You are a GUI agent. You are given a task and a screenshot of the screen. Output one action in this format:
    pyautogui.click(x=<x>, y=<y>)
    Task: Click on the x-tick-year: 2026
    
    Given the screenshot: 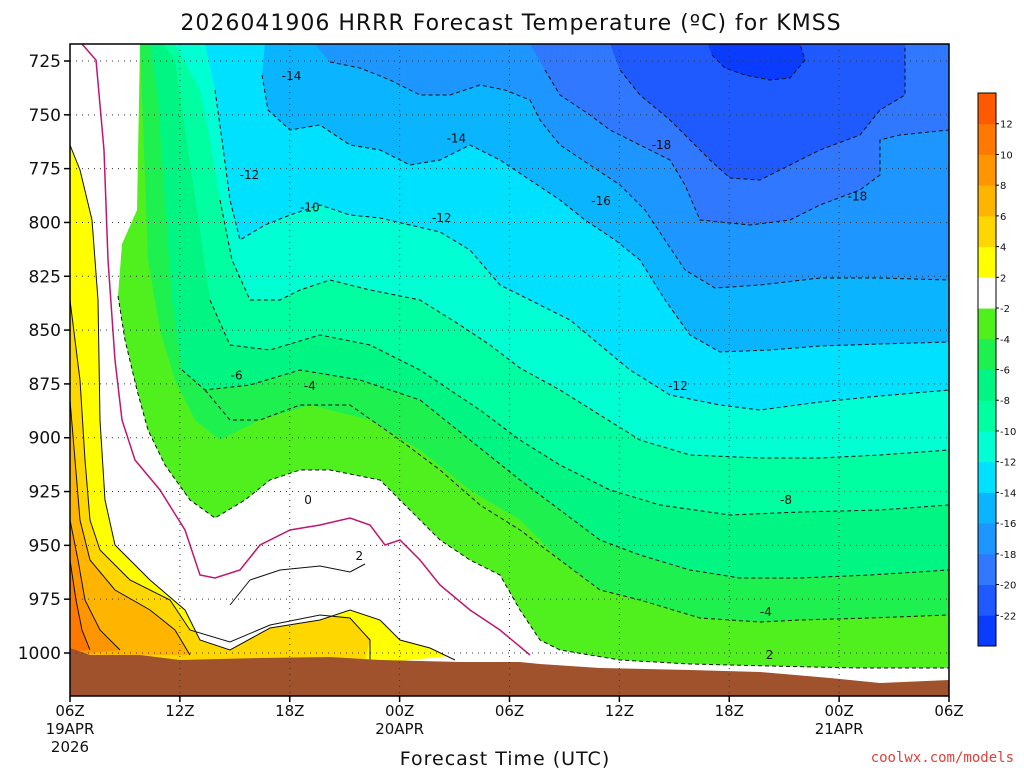 What is the action you would take?
    pyautogui.click(x=70, y=747)
    